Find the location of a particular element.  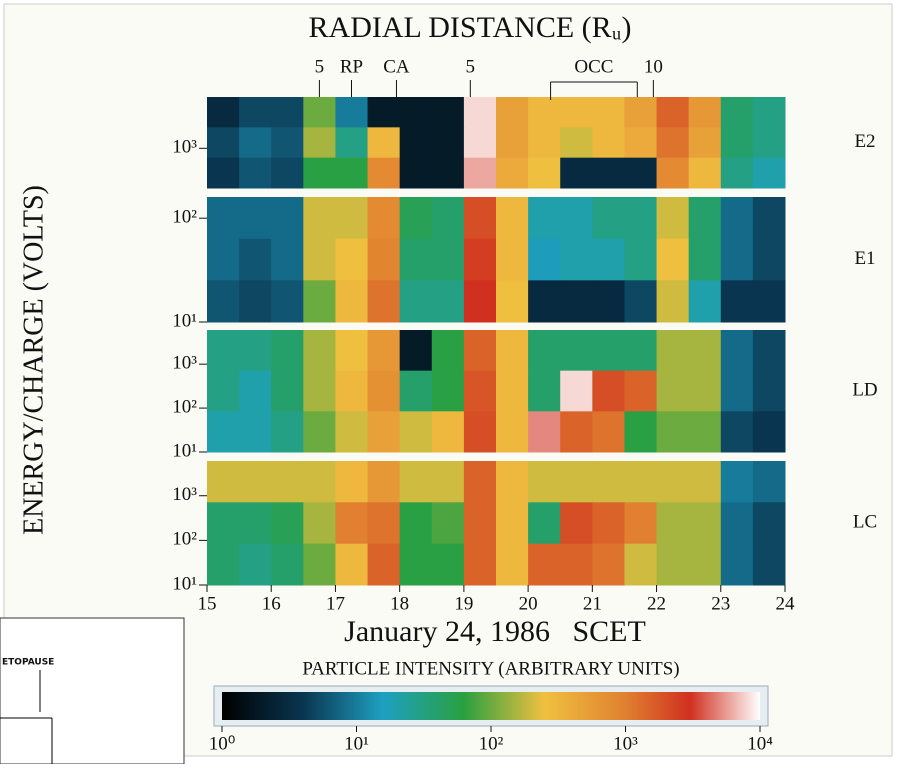

colorbar-tick-label: 10² is located at coordinates (491, 743).